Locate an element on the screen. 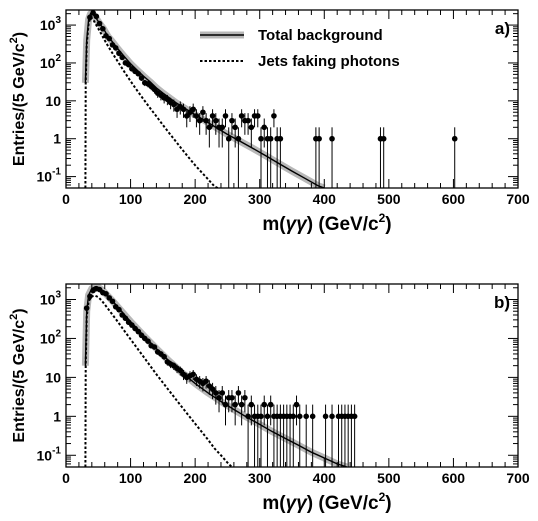 This screenshot has width=538, height=521. x-tick-label: 600 is located at coordinates (454, 478).